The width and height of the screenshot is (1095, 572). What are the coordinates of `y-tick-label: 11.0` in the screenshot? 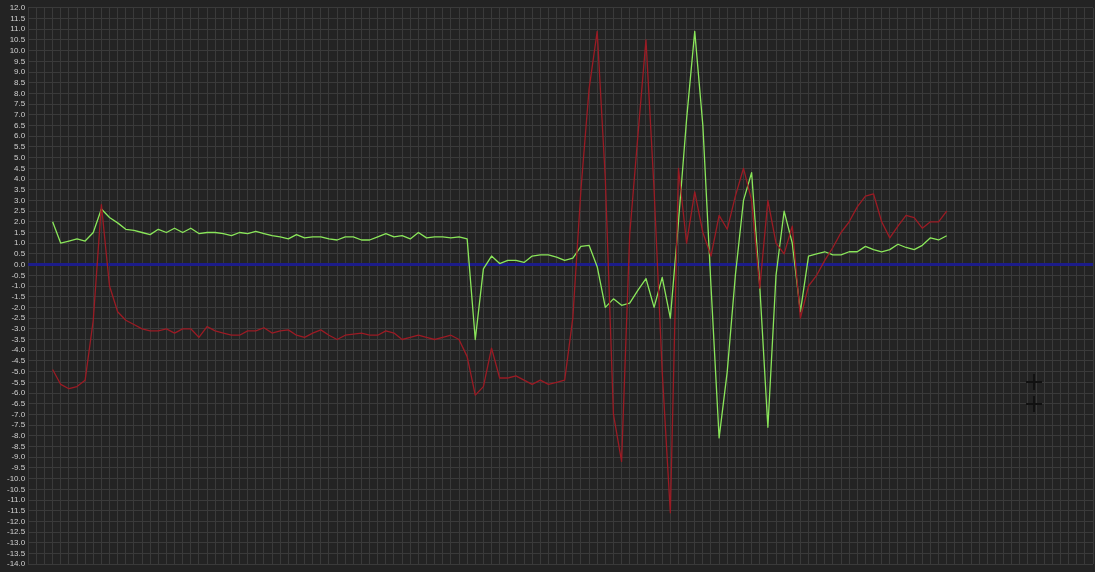 It's located at (18, 29).